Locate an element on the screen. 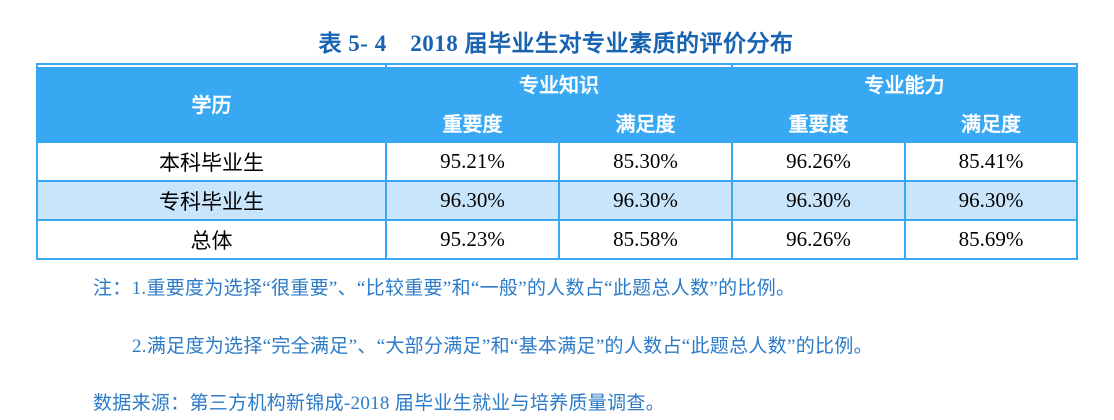 This screenshot has height=420, width=1114. row-label: 总体 is located at coordinates (211, 239).